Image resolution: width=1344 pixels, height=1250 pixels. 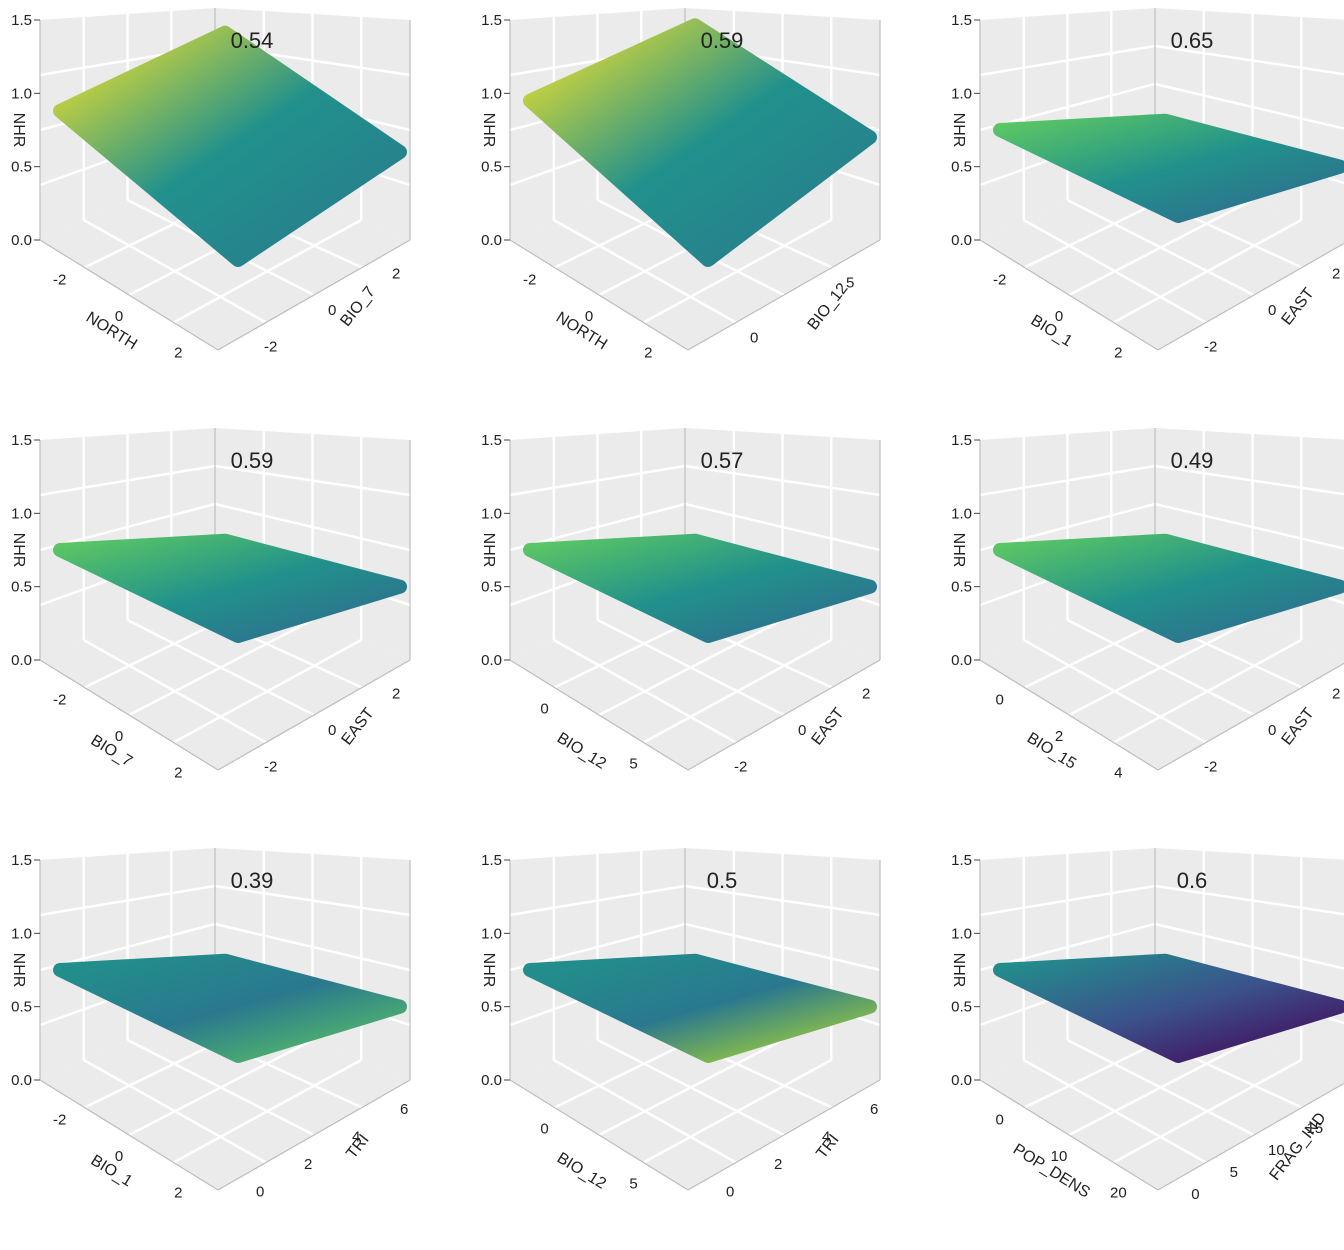 I want to click on chart-svg: 0.0 0.5 1.0 1.5 NHR -2 0 2 NORTH -2 0 2 BIO_7 0.54, so click(x=210, y=185).